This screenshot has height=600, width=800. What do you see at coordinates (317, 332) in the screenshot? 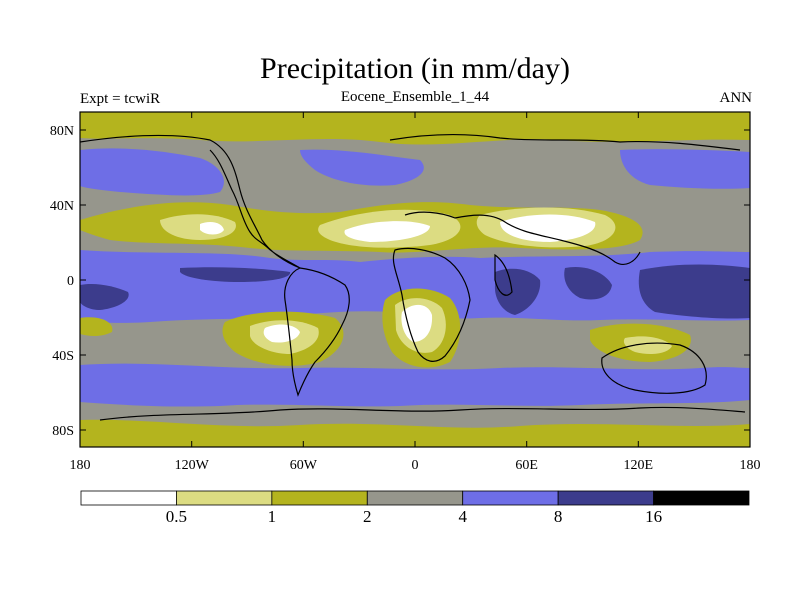
I see `coast-south-america` at bounding box center [317, 332].